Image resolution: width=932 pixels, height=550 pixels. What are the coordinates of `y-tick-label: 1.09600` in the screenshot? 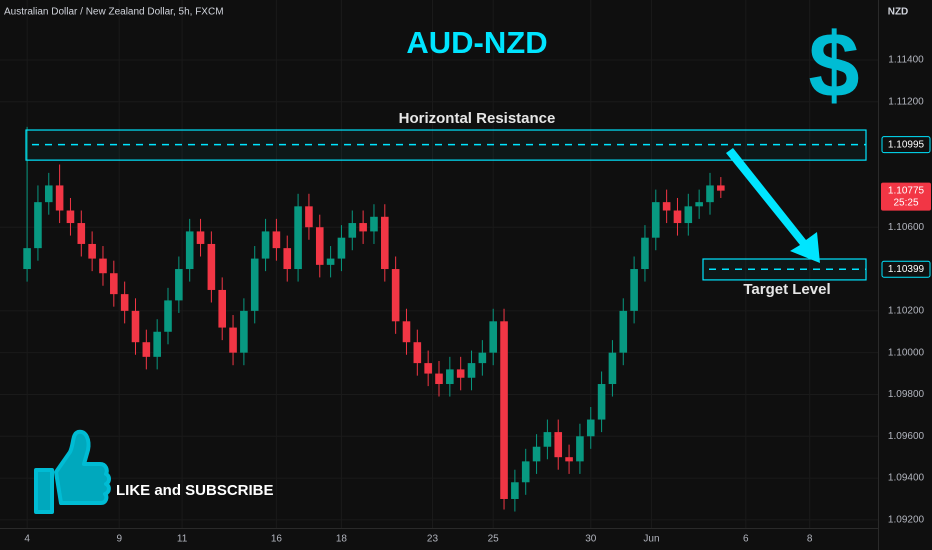 It's located at (906, 436).